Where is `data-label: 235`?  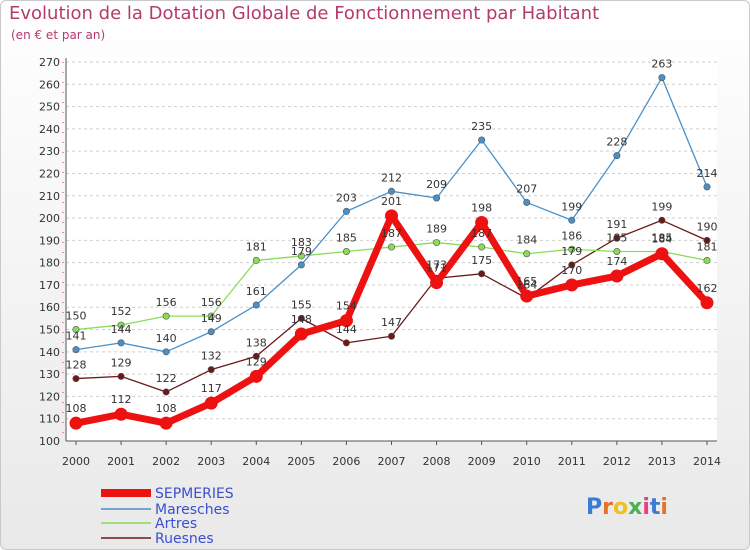 data-label: 235 is located at coordinates (481, 126).